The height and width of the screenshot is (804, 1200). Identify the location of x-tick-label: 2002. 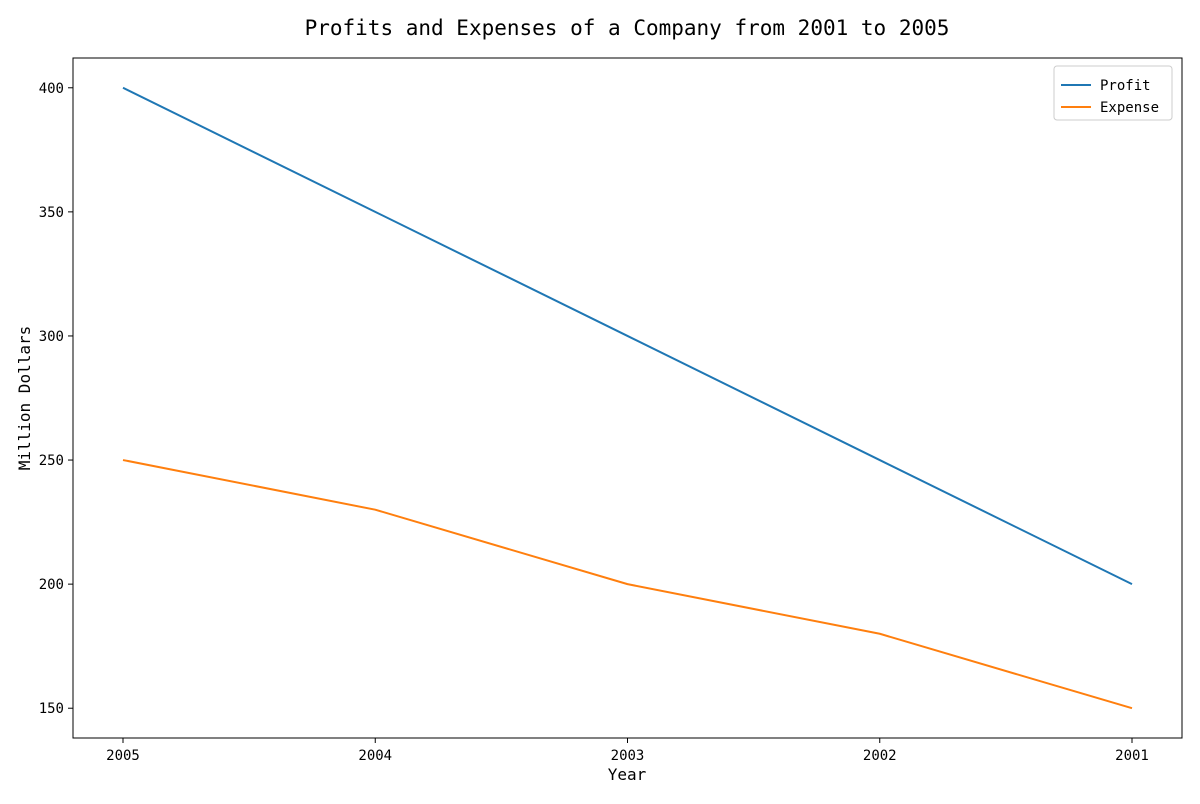
(880, 756).